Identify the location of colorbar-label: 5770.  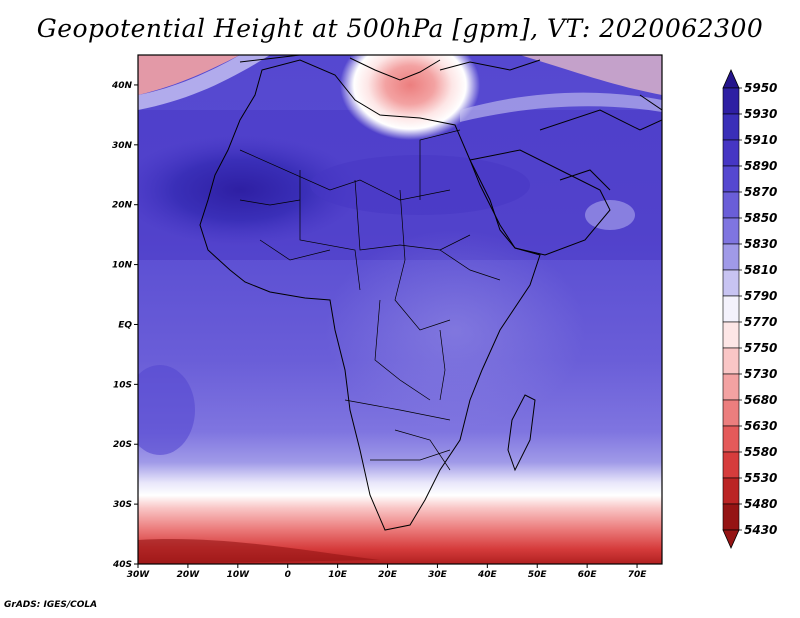
(760, 322).